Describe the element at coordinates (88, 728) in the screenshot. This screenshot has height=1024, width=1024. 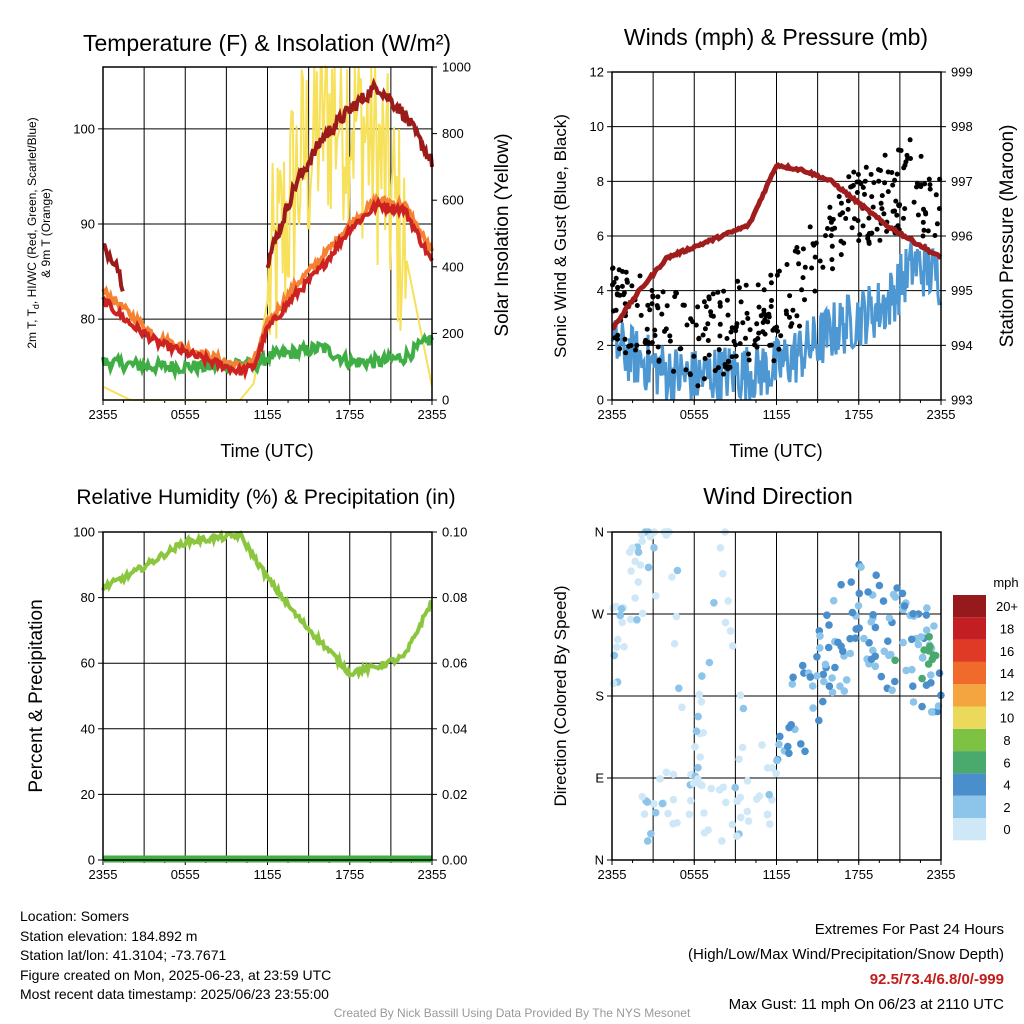
I see `y-tick-label: 40` at that location.